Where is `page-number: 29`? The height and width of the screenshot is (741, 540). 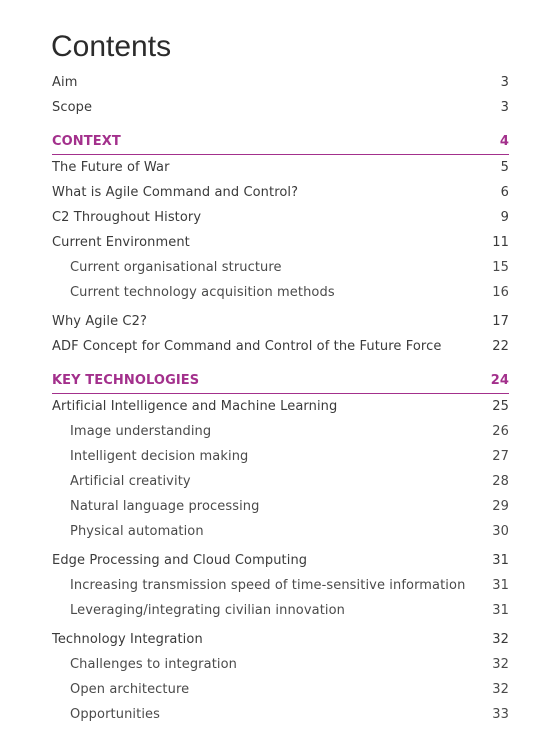
page-number: 29 is located at coordinates (500, 506).